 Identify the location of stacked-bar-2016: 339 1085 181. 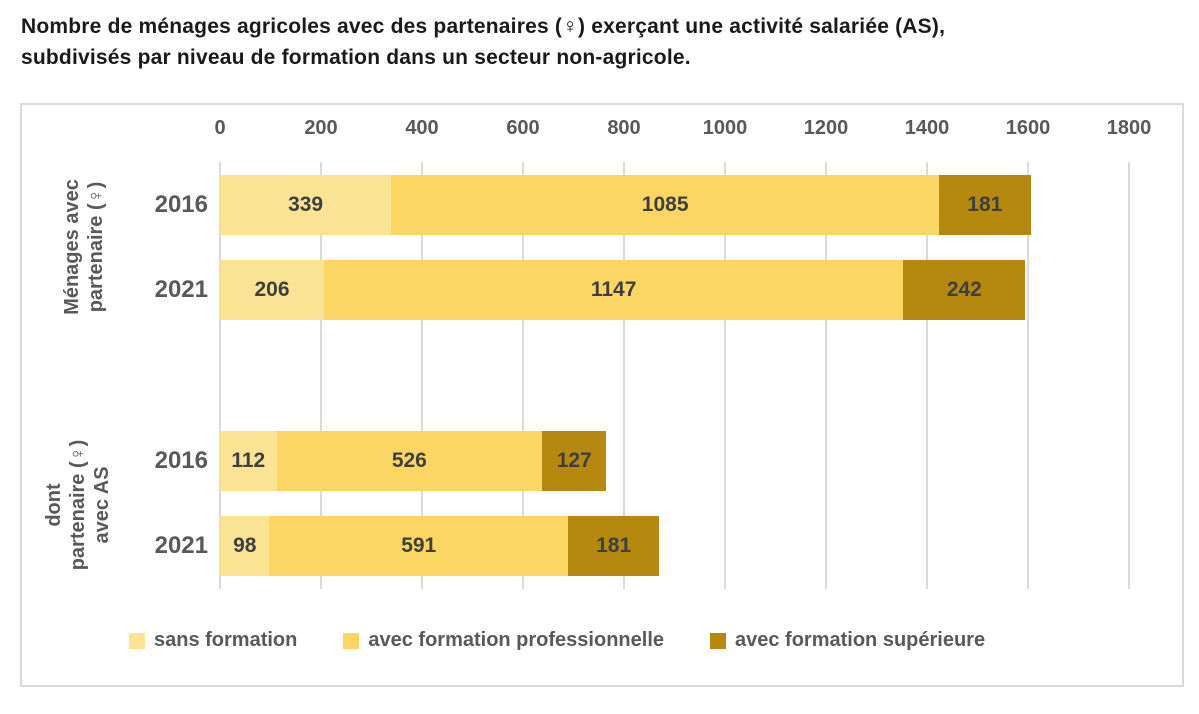
(674, 204).